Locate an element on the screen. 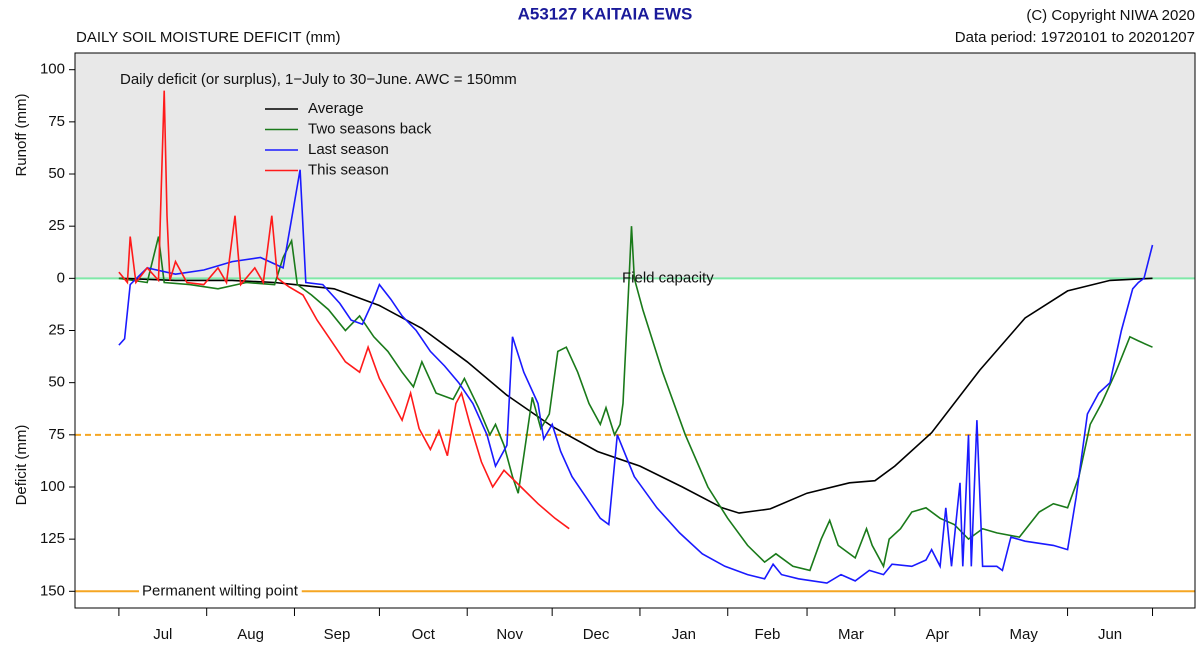 The height and width of the screenshot is (650, 1200). copyright: (C) Copyright NIWA 2020 is located at coordinates (1110, 15).